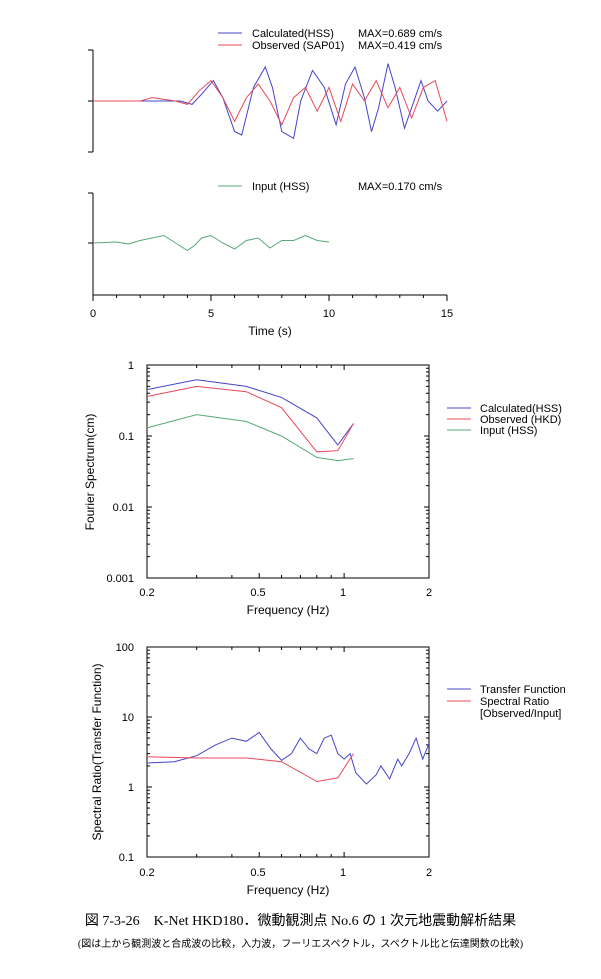 This screenshot has width=601, height=979. I want to click on fourier-plot-frame, so click(288, 471).